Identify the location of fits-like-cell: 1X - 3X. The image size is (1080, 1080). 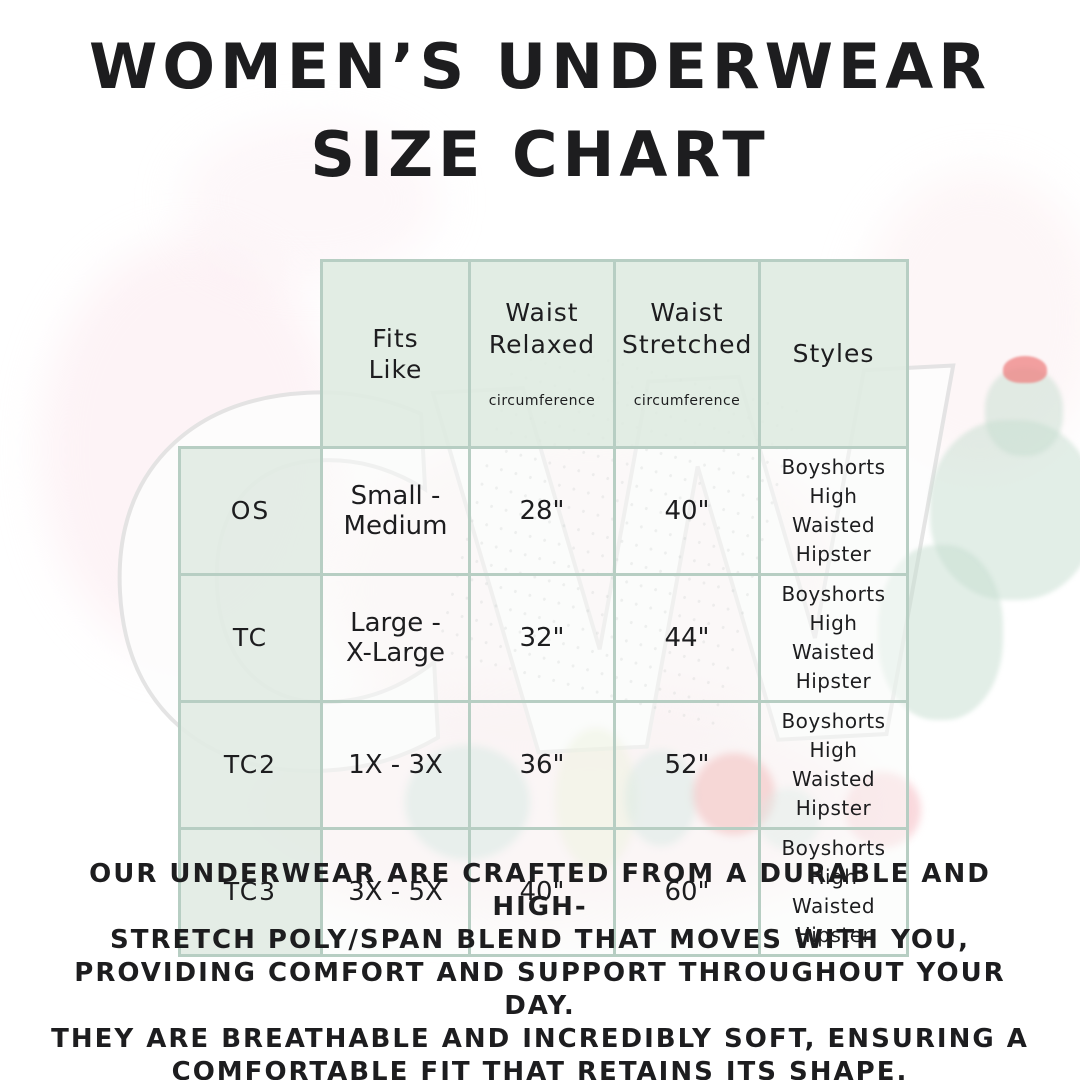
(395, 764).